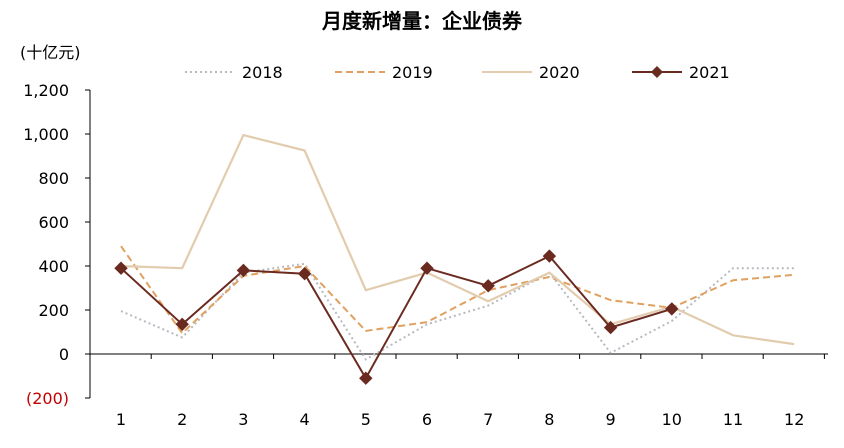 Image resolution: width=844 pixels, height=448 pixels. What do you see at coordinates (427, 419) in the screenshot?
I see `x-tick-label: 6` at bounding box center [427, 419].